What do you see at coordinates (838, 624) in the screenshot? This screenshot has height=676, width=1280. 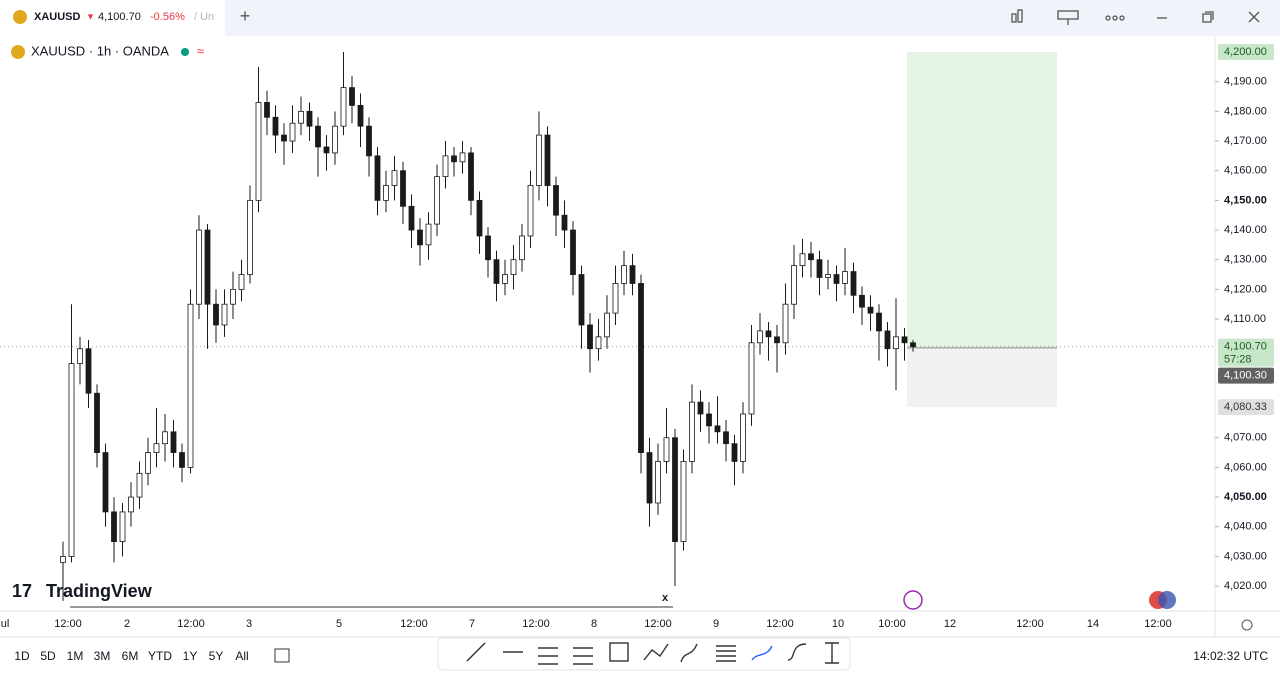 I see `x-tick-label: 10` at bounding box center [838, 624].